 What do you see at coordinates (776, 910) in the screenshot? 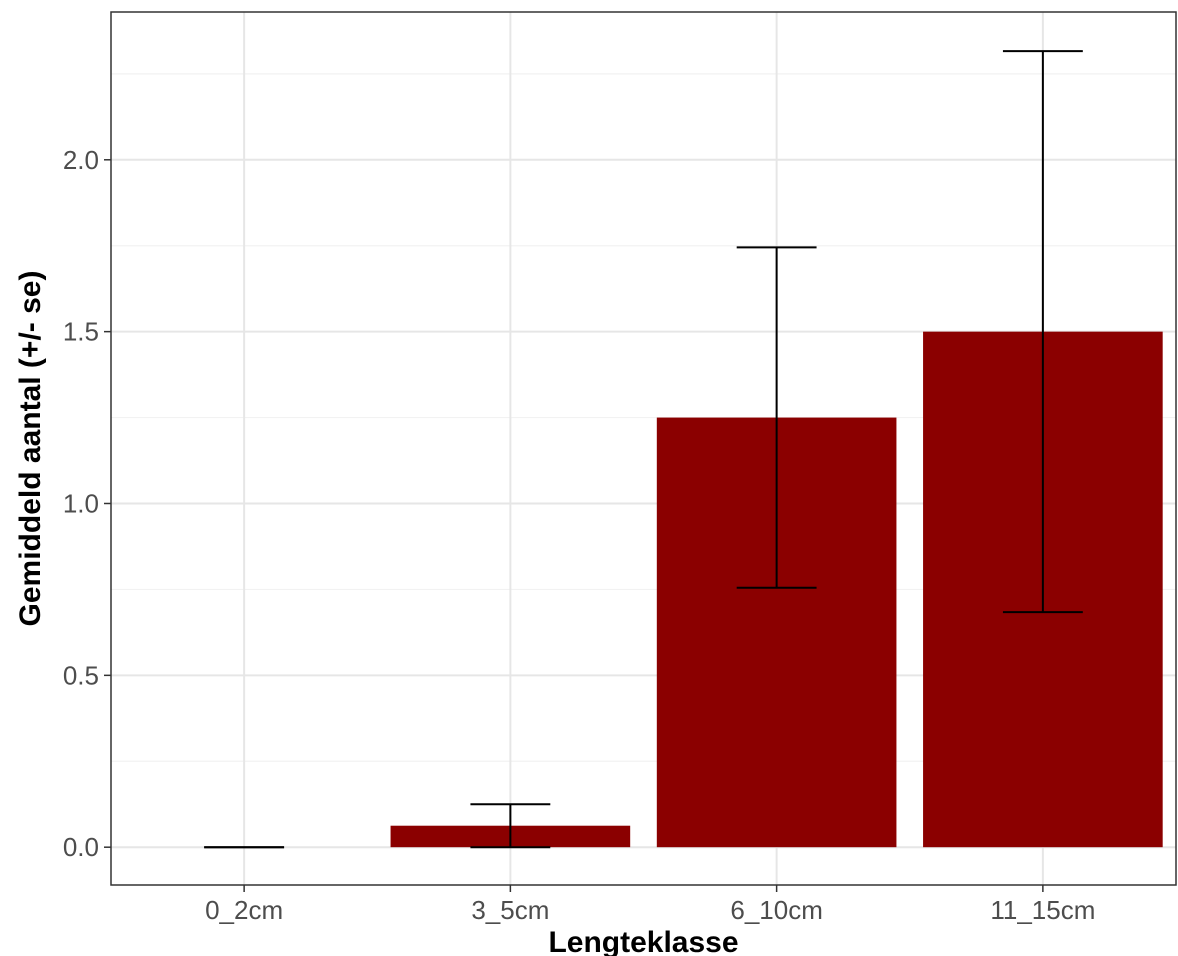
I see `x-tick-label: 6_10cm` at bounding box center [776, 910].